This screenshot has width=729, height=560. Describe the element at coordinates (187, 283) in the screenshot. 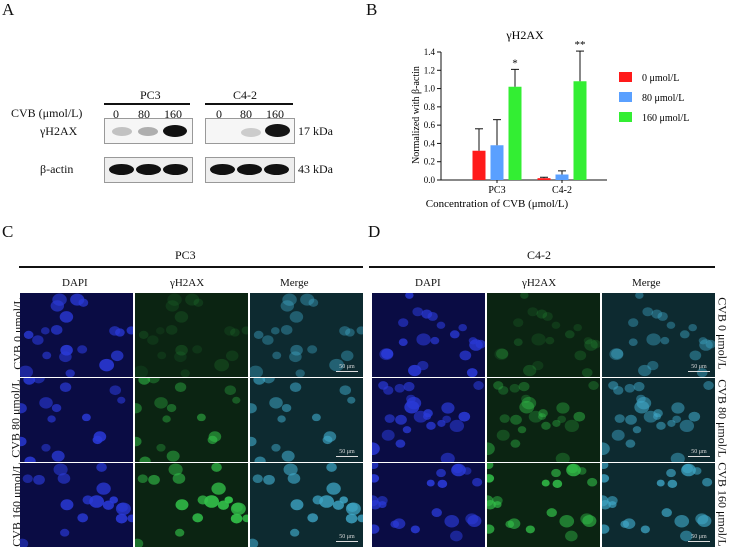

I see `col-label-gh2ax-pc3: γH2AX` at that location.